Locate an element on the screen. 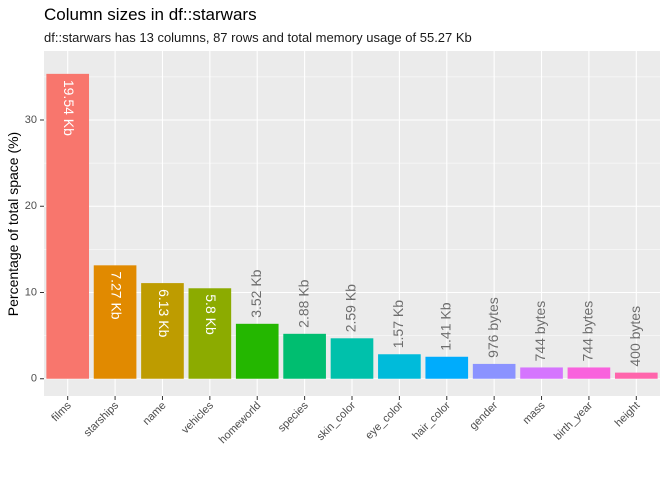 This screenshot has width=672, height=480. x-tick-label-height: height is located at coordinates (628, 415).